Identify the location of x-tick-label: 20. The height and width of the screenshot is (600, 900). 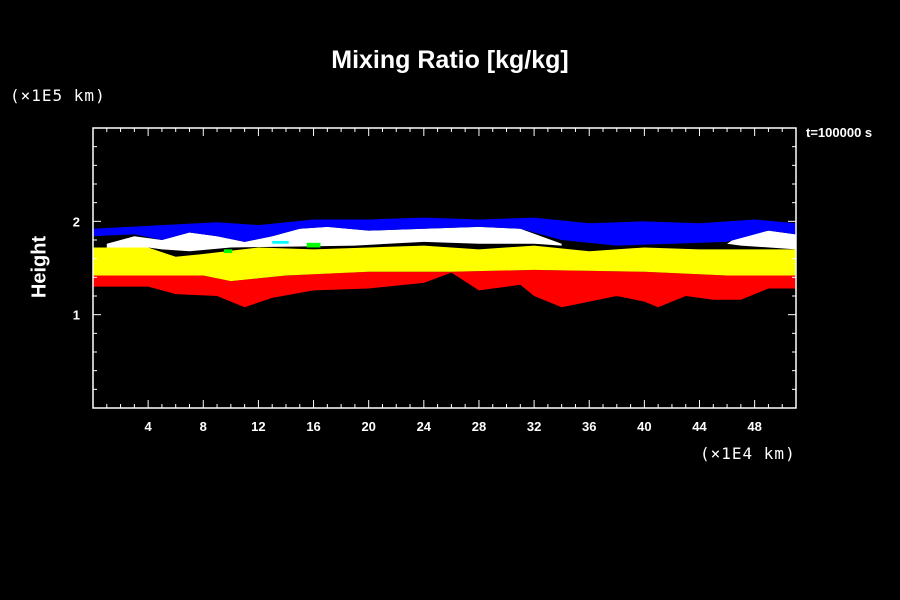
(368, 426).